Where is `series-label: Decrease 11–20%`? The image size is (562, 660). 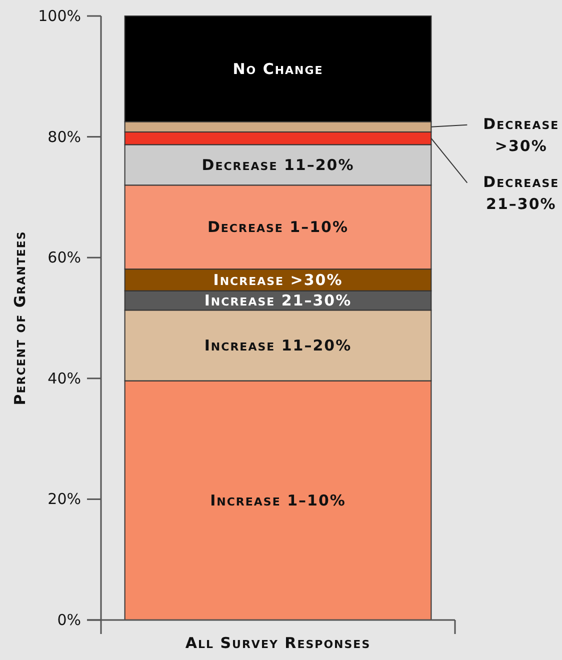
series-label: Decrease 11–20% is located at coordinates (278, 165).